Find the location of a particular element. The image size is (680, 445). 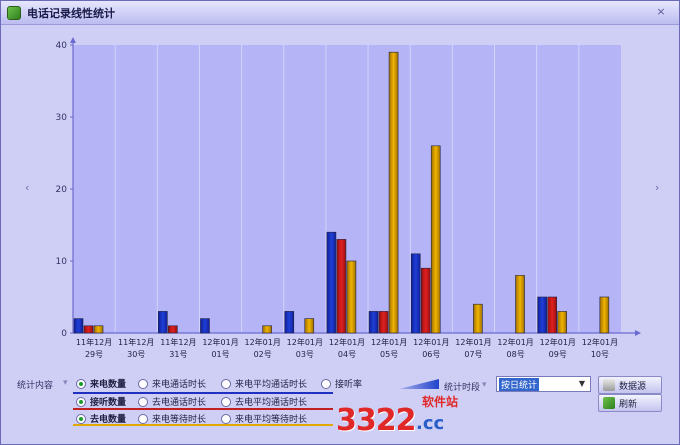

x-axis-arrow is located at coordinates (638, 333).